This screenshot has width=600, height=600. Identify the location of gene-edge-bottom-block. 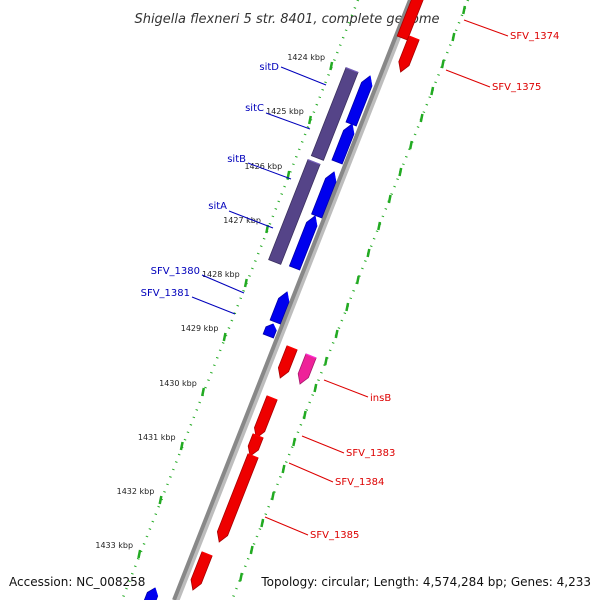
(151, 593).